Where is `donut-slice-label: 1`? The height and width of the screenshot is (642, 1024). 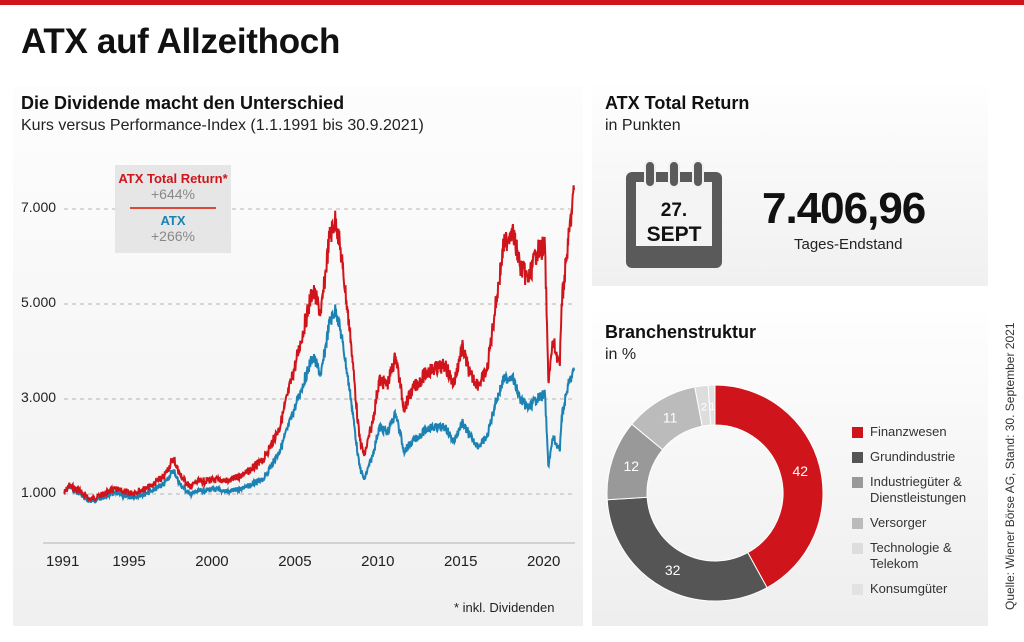
donut-slice-label: 1 is located at coordinates (712, 407).